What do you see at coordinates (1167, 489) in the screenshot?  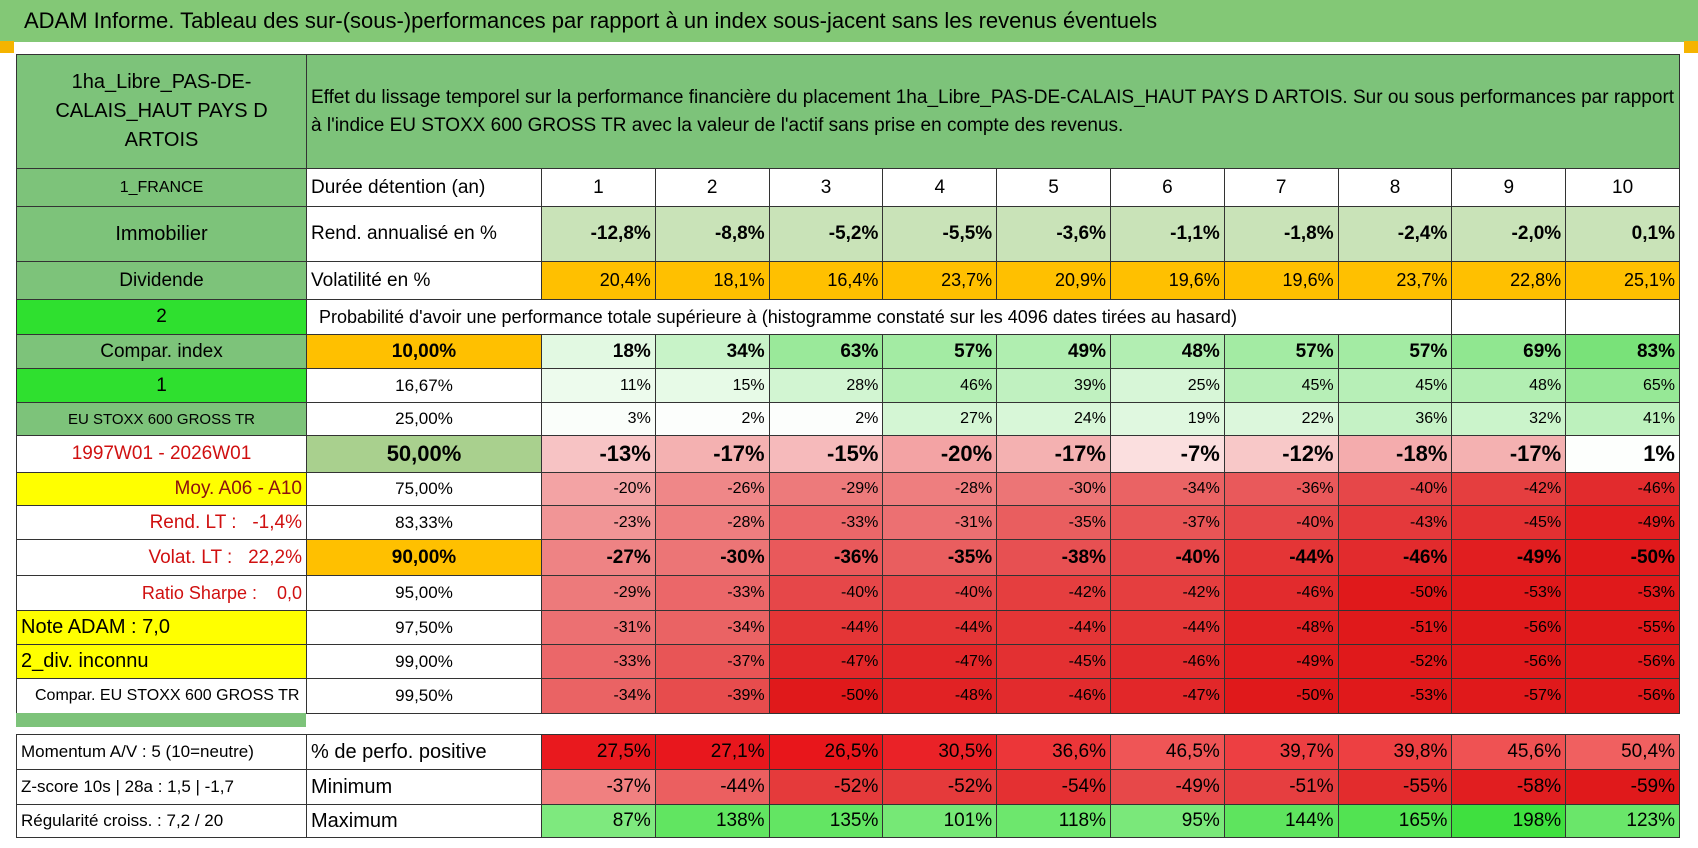 I see `probability-value: -34%` at bounding box center [1167, 489].